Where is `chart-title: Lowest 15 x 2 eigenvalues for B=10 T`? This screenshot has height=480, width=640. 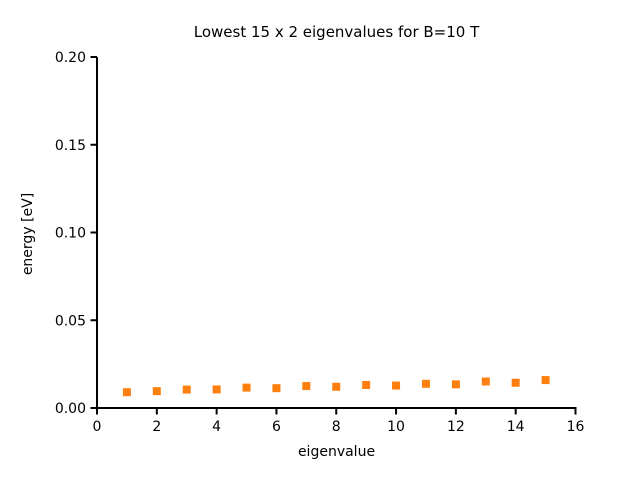 chart-title: Lowest 15 x 2 eigenvalues for B=10 T is located at coordinates (336, 32).